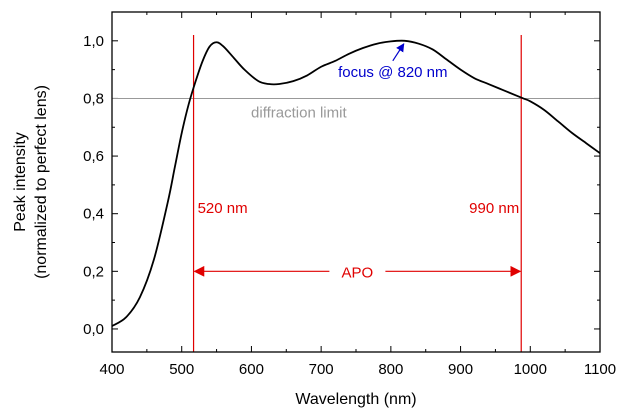 This screenshot has width=634, height=412. Describe the element at coordinates (41, 182) in the screenshot. I see `y-axis-title-line2: (normalized to perfect lens)` at that location.